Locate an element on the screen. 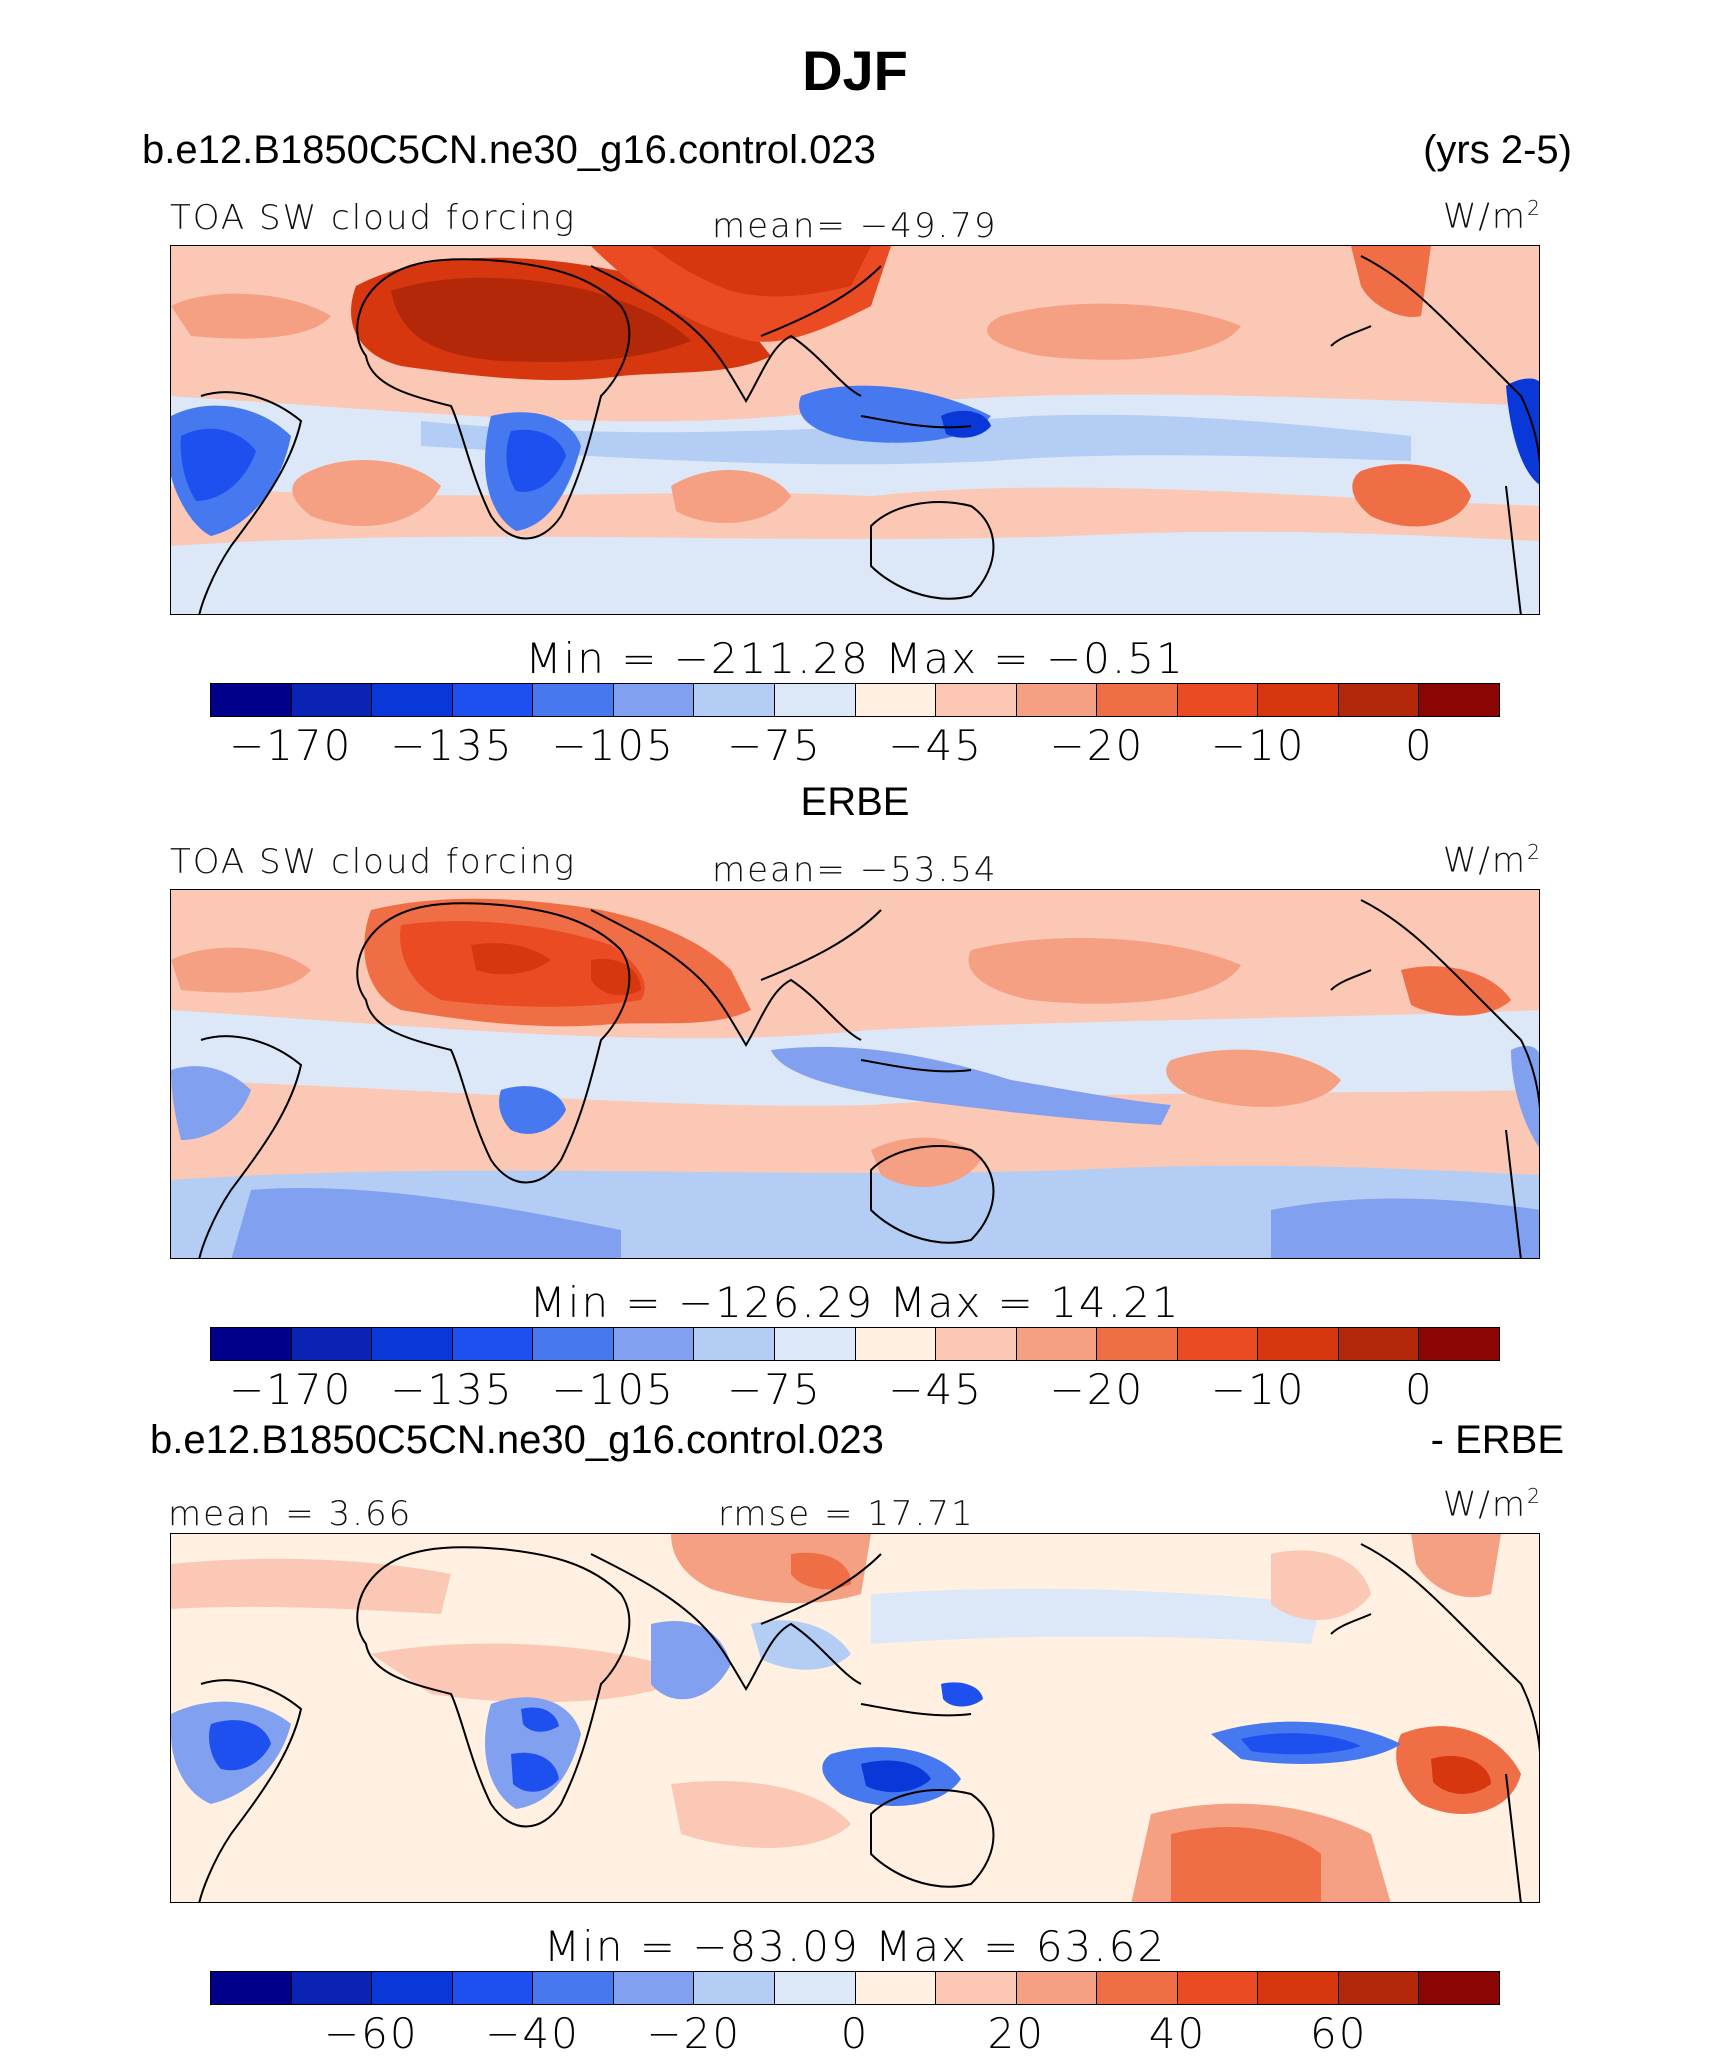 The height and width of the screenshot is (2064, 1710). panel1-case-name: b.e12.B1850C5CN.ne30_g16.control.023 is located at coordinates (509, 150).